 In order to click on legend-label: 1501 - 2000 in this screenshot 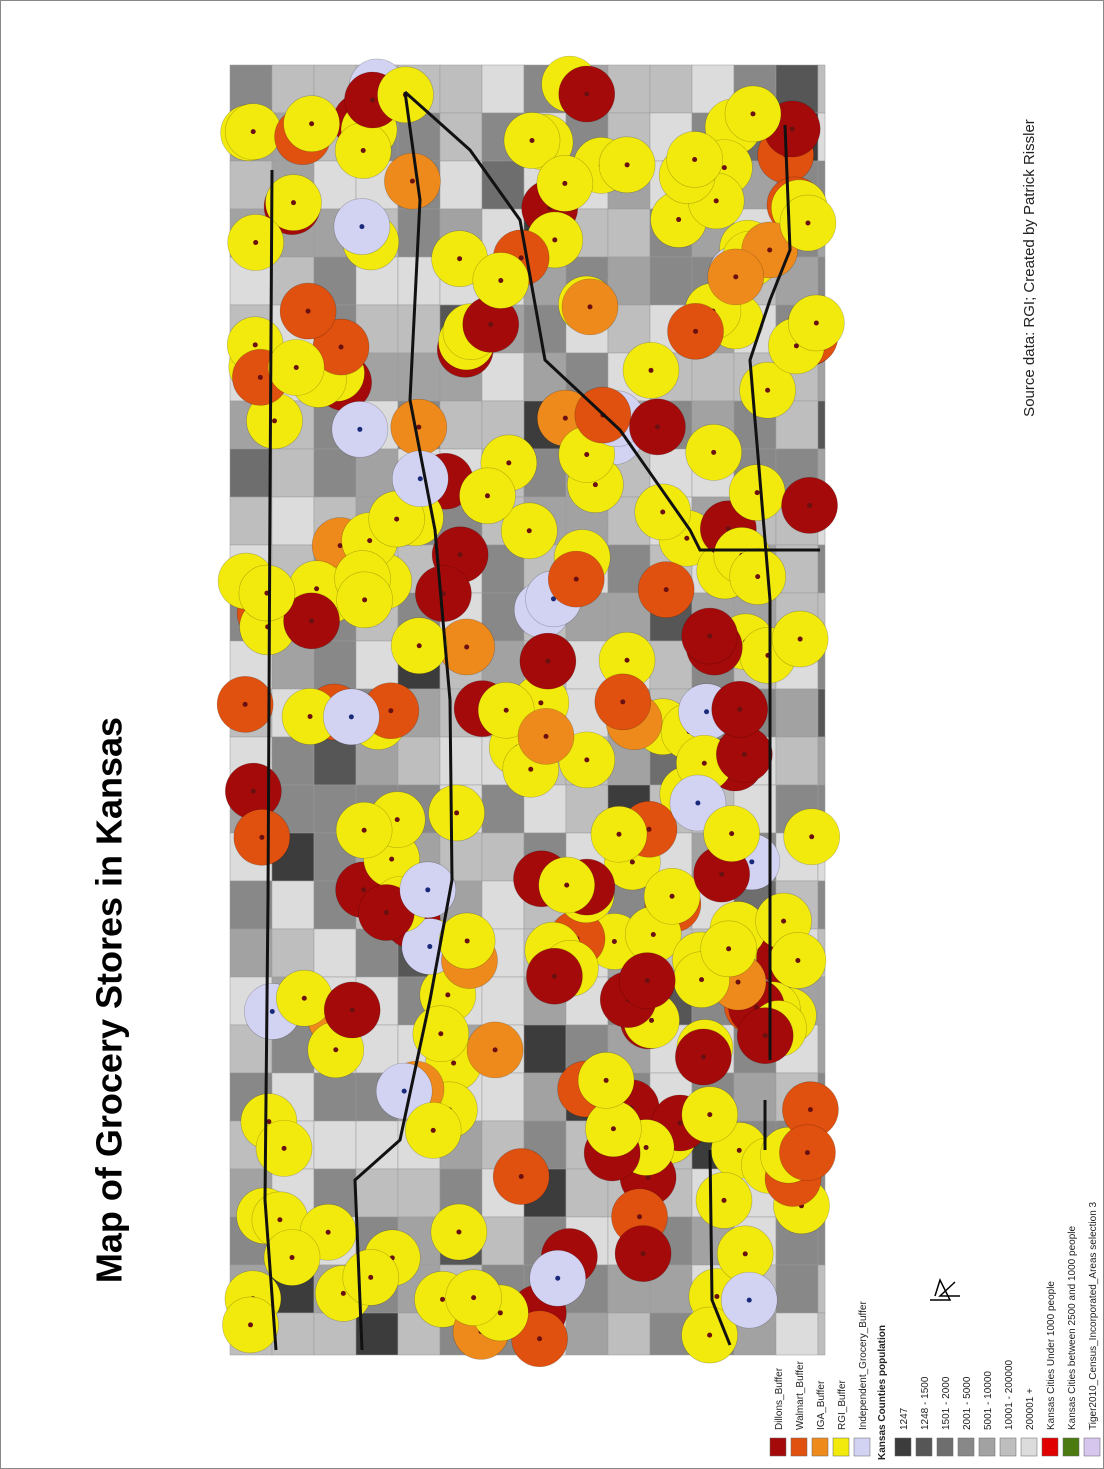, I will do `click(946, 1403)`.